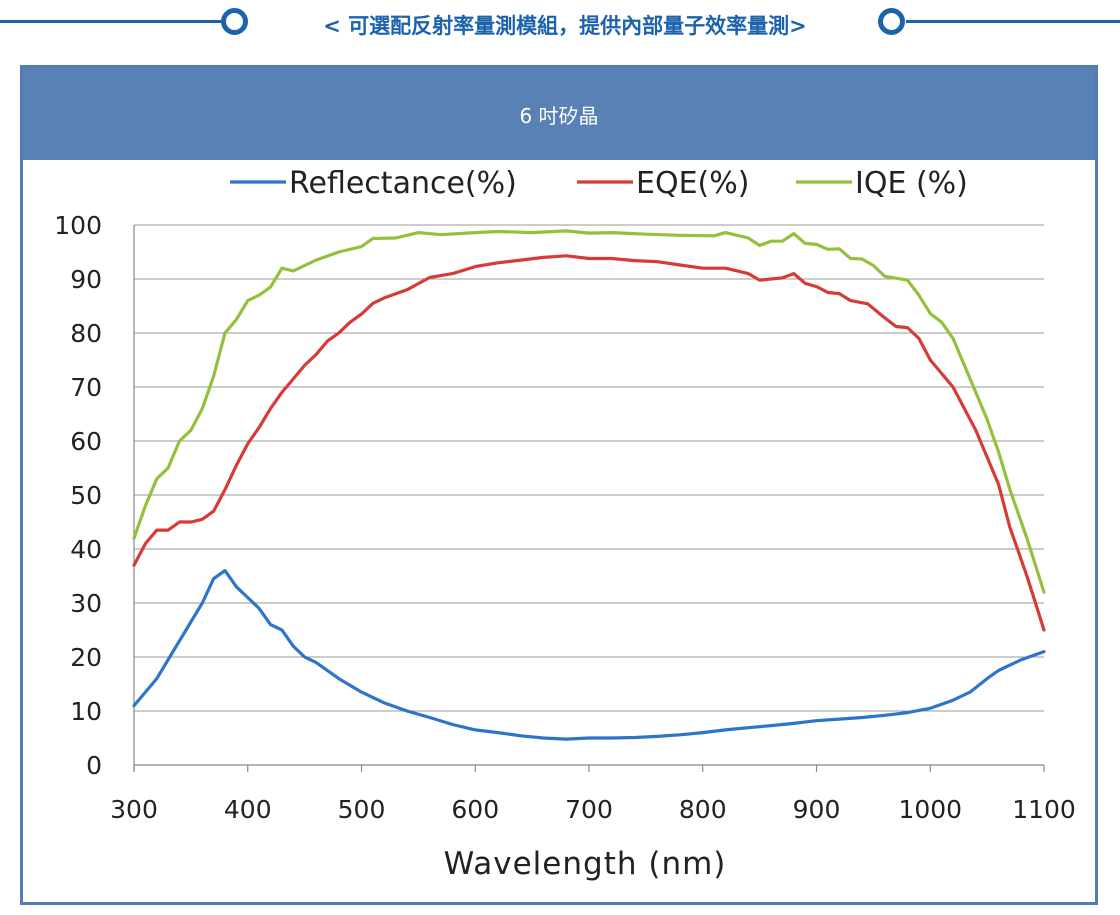 This screenshot has width=1120, height=915. Describe the element at coordinates (86, 549) in the screenshot. I see `y-tick-label: 40` at that location.